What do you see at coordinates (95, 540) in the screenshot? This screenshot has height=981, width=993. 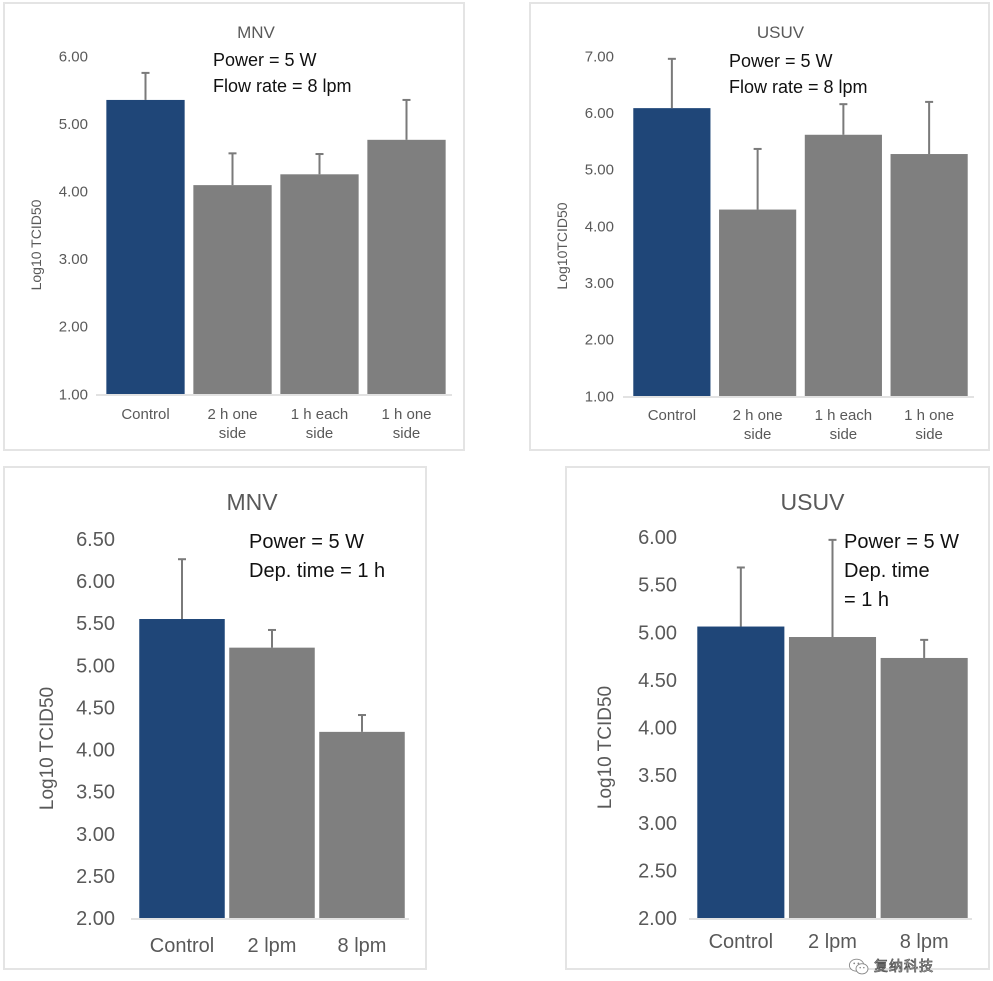 I see `y-tick-label: 6.50` at bounding box center [95, 540].